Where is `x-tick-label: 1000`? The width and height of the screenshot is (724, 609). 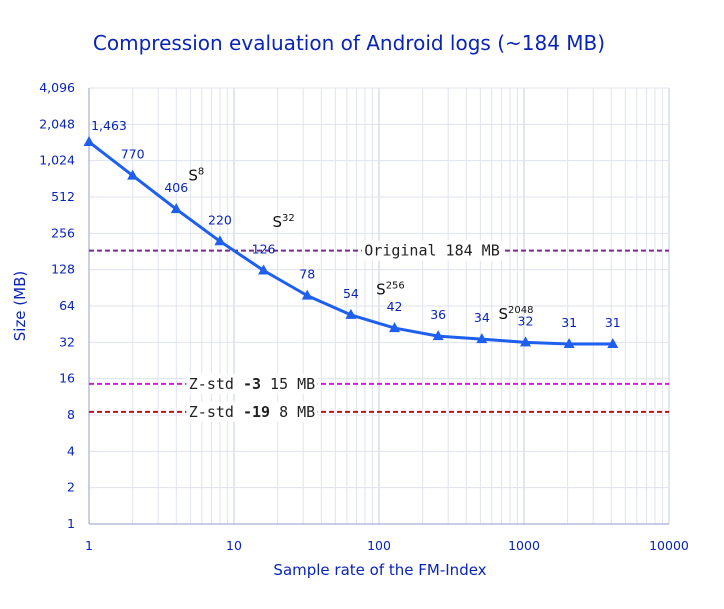
x-tick-label: 1000 is located at coordinates (524, 545).